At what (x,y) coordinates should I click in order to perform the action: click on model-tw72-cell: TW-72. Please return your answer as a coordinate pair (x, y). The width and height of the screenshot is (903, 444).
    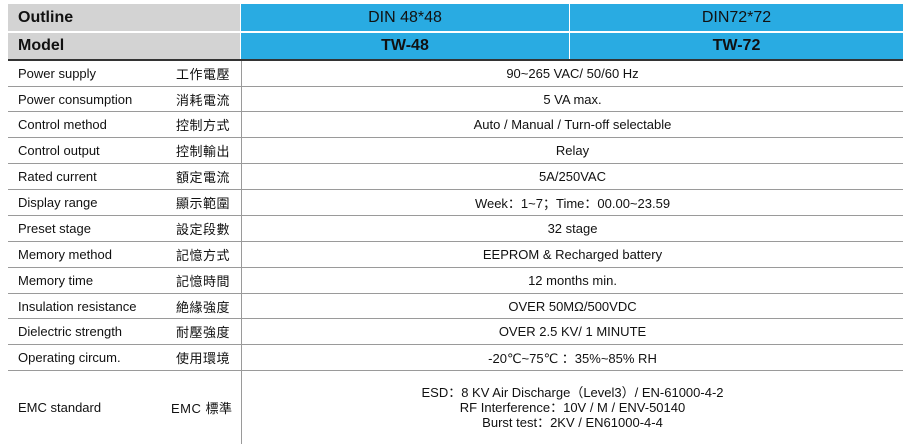
    Looking at the image, I should click on (736, 46).